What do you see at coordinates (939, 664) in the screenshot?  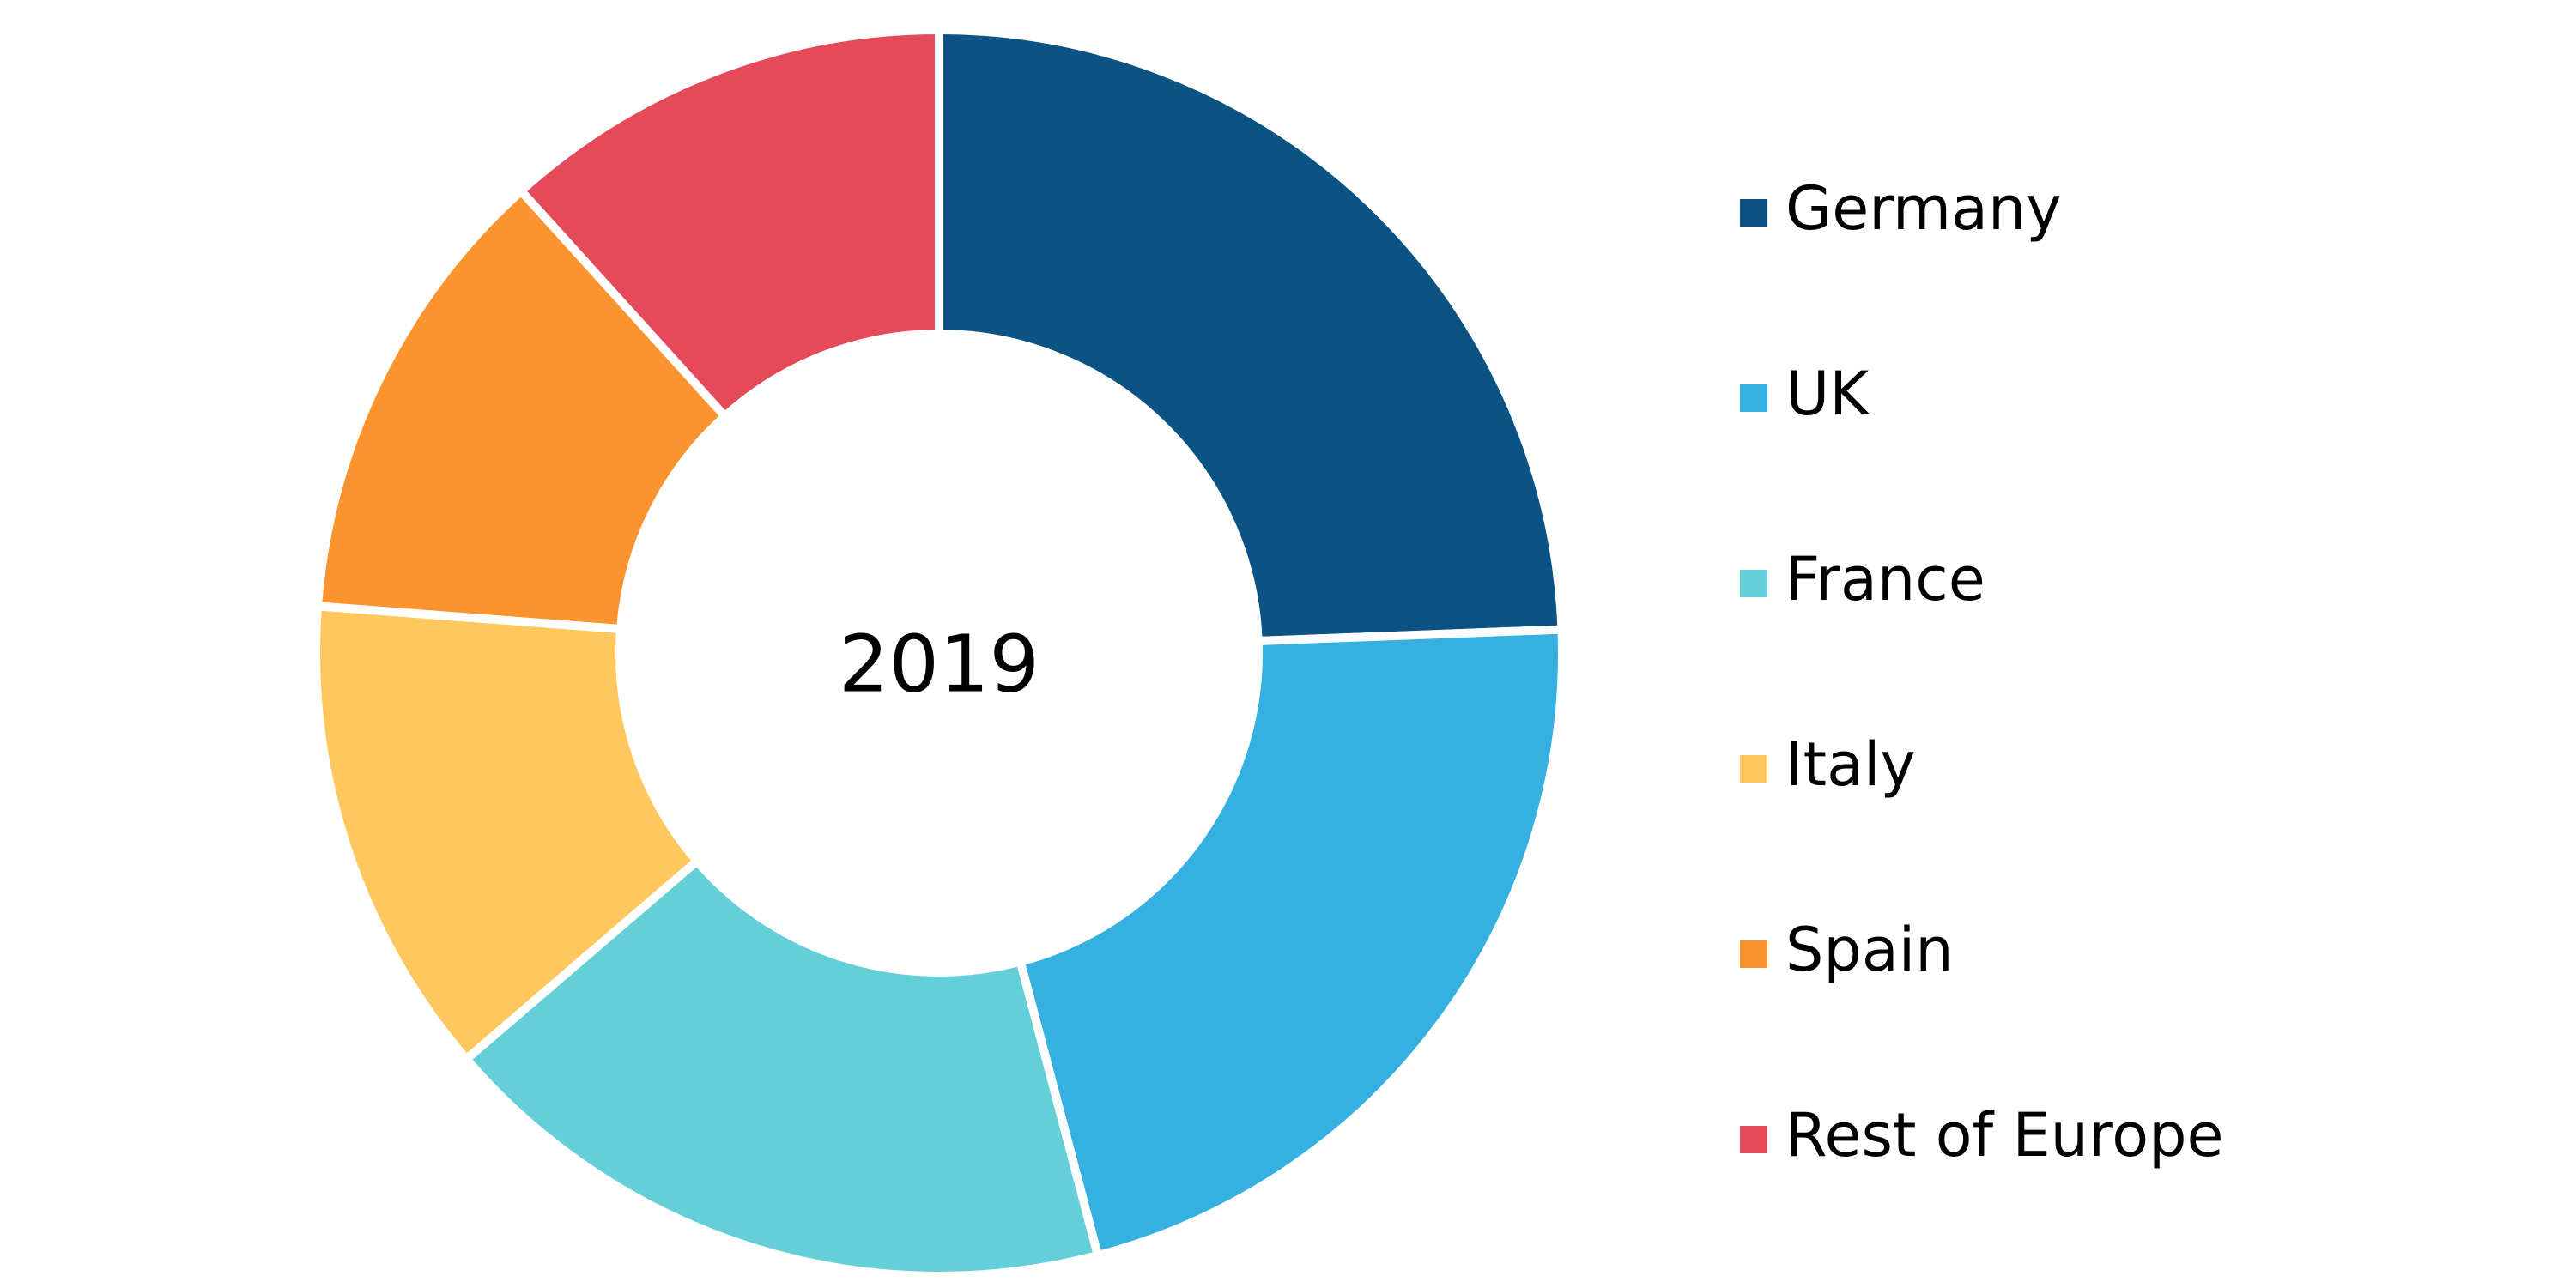 I see `center-label: 2019` at bounding box center [939, 664].